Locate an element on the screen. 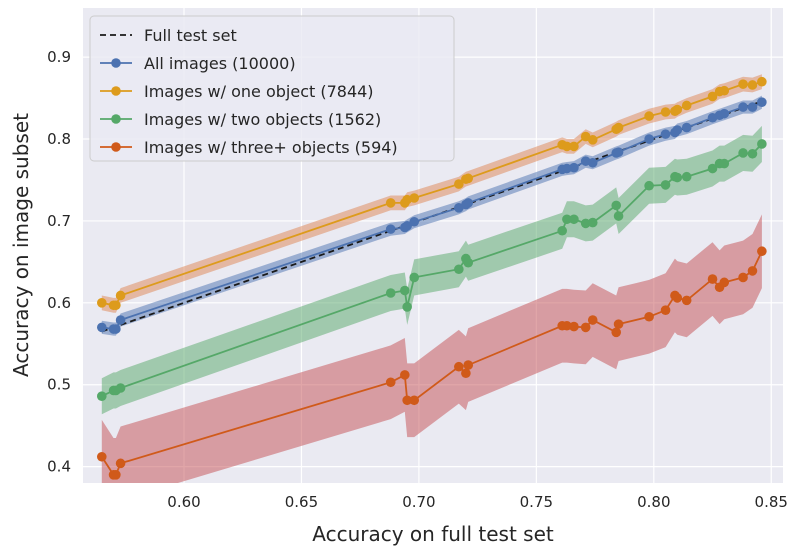 The height and width of the screenshot is (554, 799). y-tick-label: 0.4 is located at coordinates (59, 467).